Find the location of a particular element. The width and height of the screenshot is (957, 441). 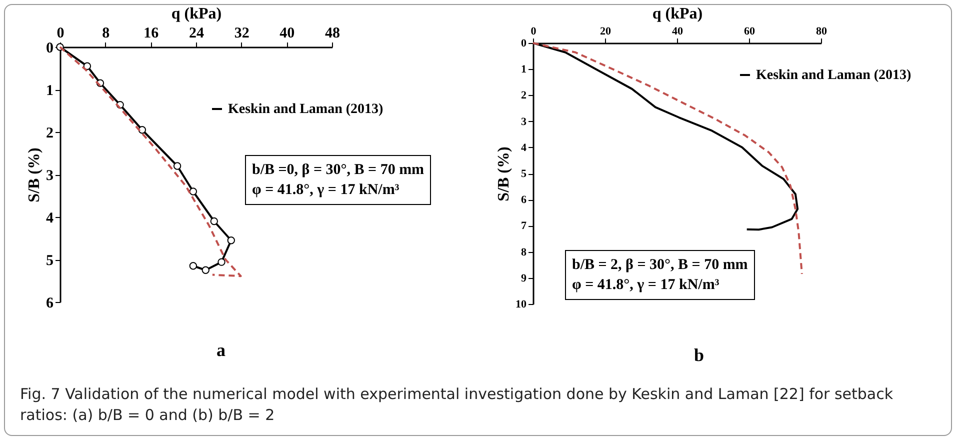

y-tick-label: 10 is located at coordinates (521, 304).